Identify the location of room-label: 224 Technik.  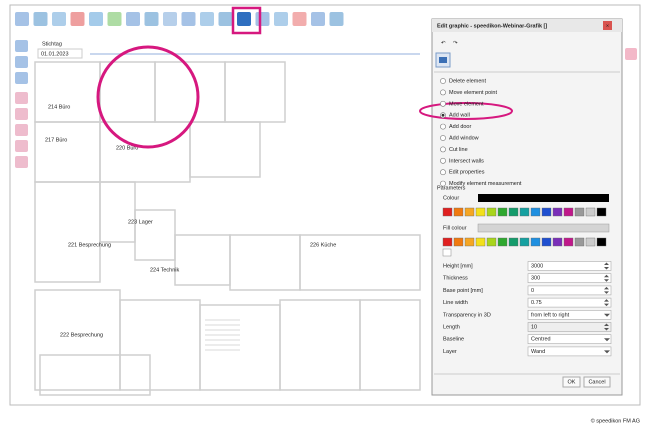
(165, 270).